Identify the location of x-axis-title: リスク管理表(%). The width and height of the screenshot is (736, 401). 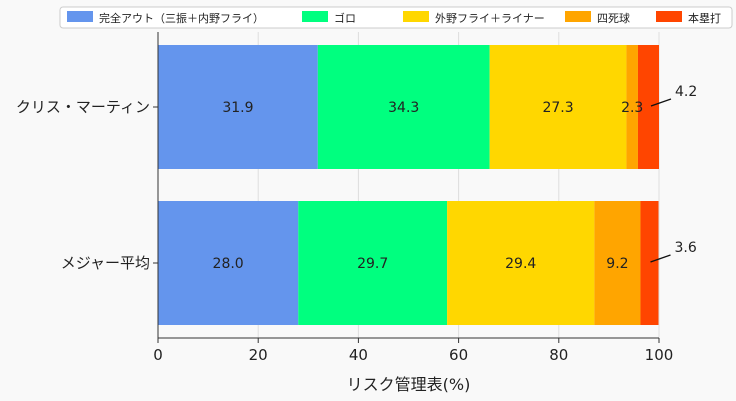
(409, 384).